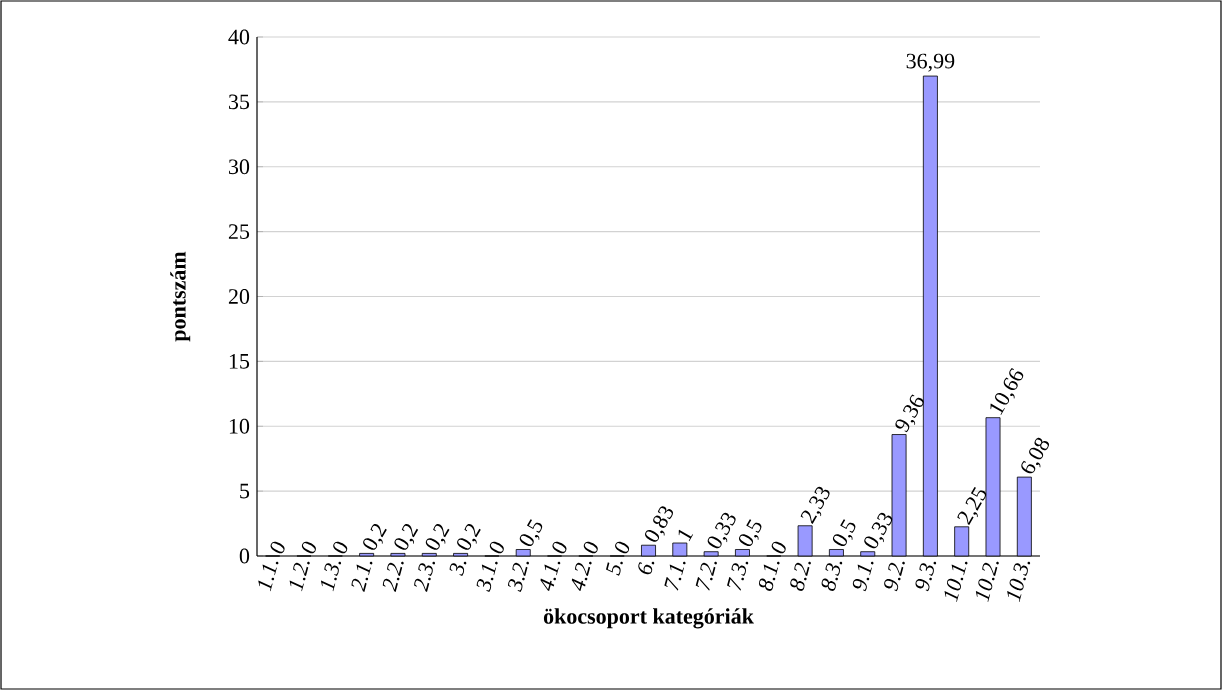  What do you see at coordinates (239, 232) in the screenshot?
I see `y-tick-label: 25` at bounding box center [239, 232].